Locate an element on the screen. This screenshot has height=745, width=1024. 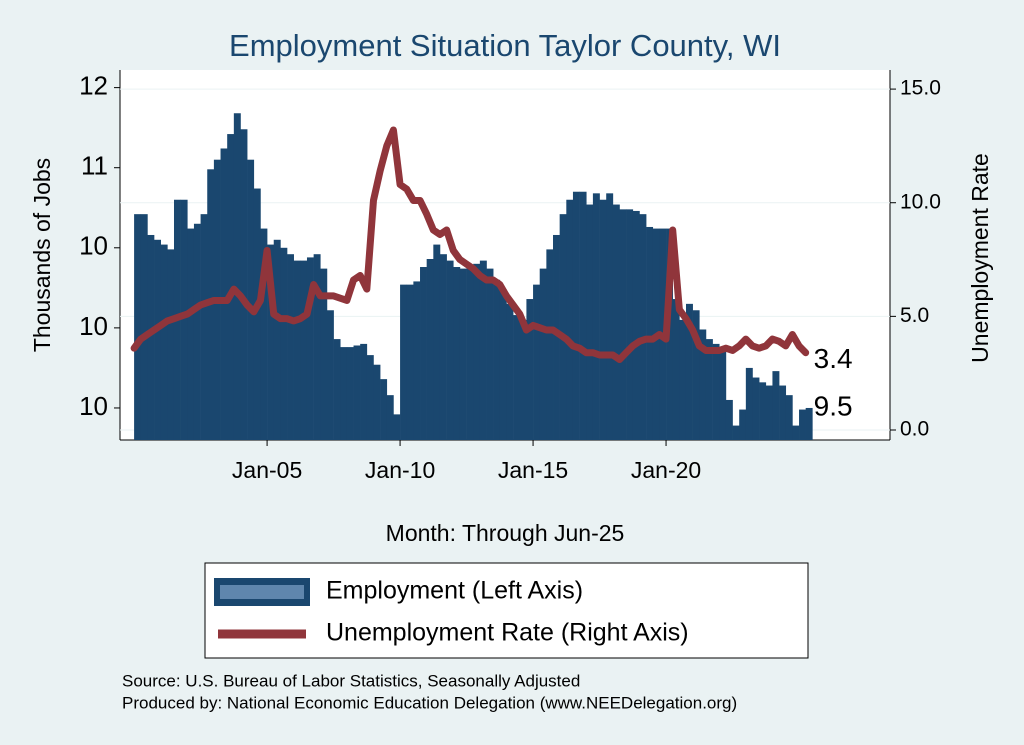
y-tick-label: 11 is located at coordinates (94, 166).